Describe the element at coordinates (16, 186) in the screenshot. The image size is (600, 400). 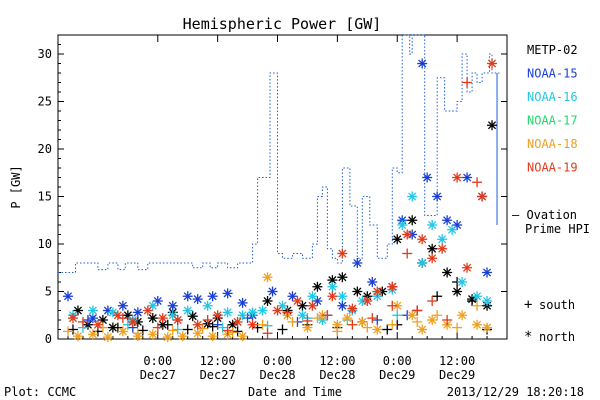
I see `y-axis-label: P [GW]` at that location.